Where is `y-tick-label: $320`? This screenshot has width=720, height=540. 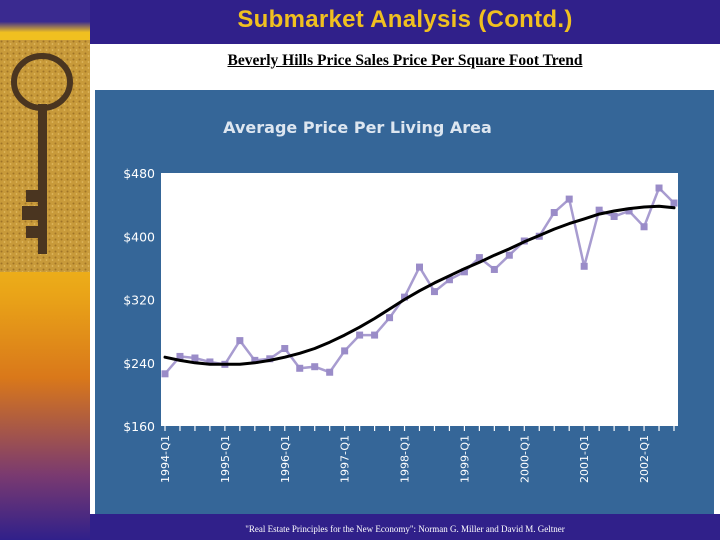
y-tick-label: $320 is located at coordinates (139, 300).